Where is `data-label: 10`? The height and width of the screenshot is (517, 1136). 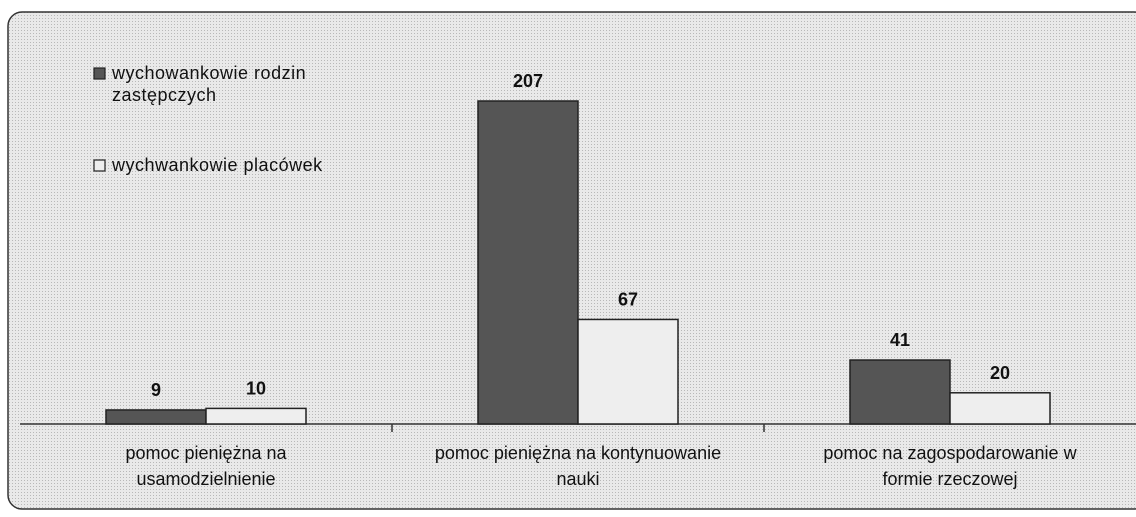 data-label: 10 is located at coordinates (256, 388).